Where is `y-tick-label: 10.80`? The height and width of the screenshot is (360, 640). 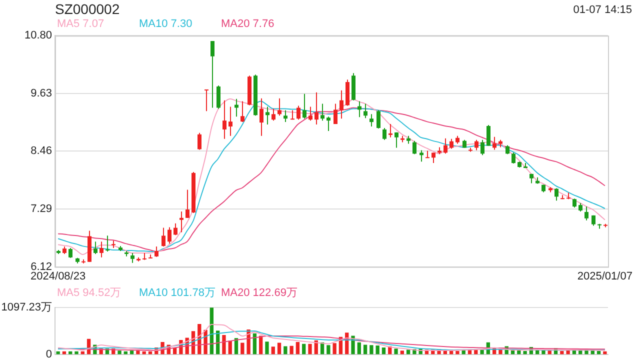 y-tick-label: 10.80 is located at coordinates (38, 36).